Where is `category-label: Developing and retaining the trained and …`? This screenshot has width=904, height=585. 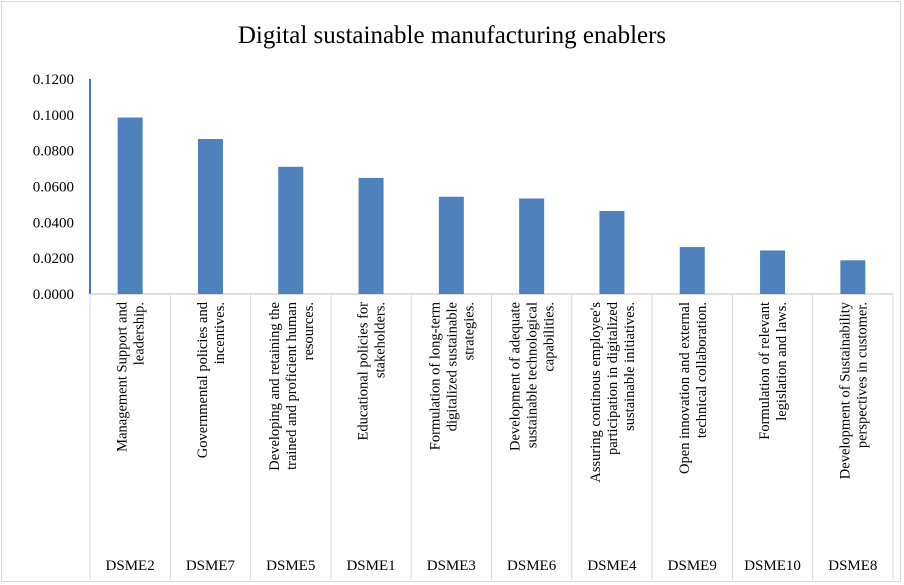
category-label: Developing and retaining the trained and … is located at coordinates (292, 385).